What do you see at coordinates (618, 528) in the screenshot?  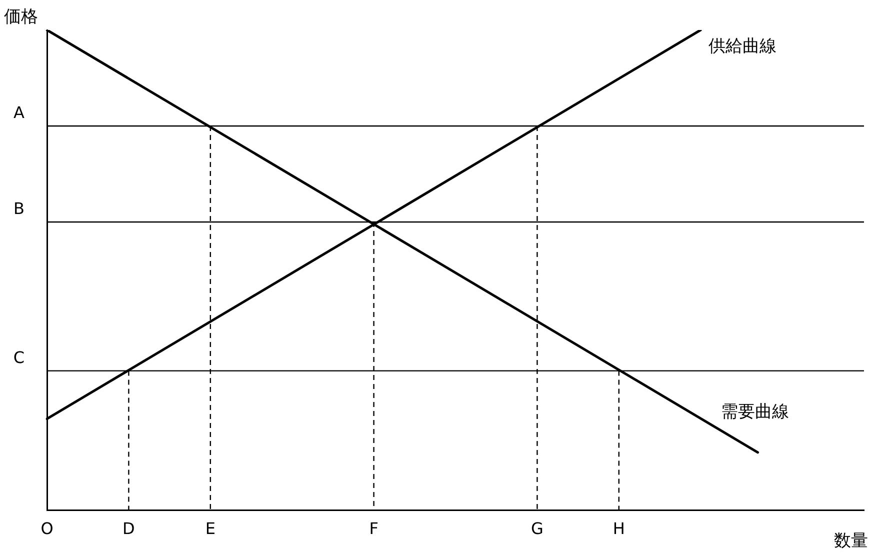 I see `x-tick-label: H` at bounding box center [618, 528].